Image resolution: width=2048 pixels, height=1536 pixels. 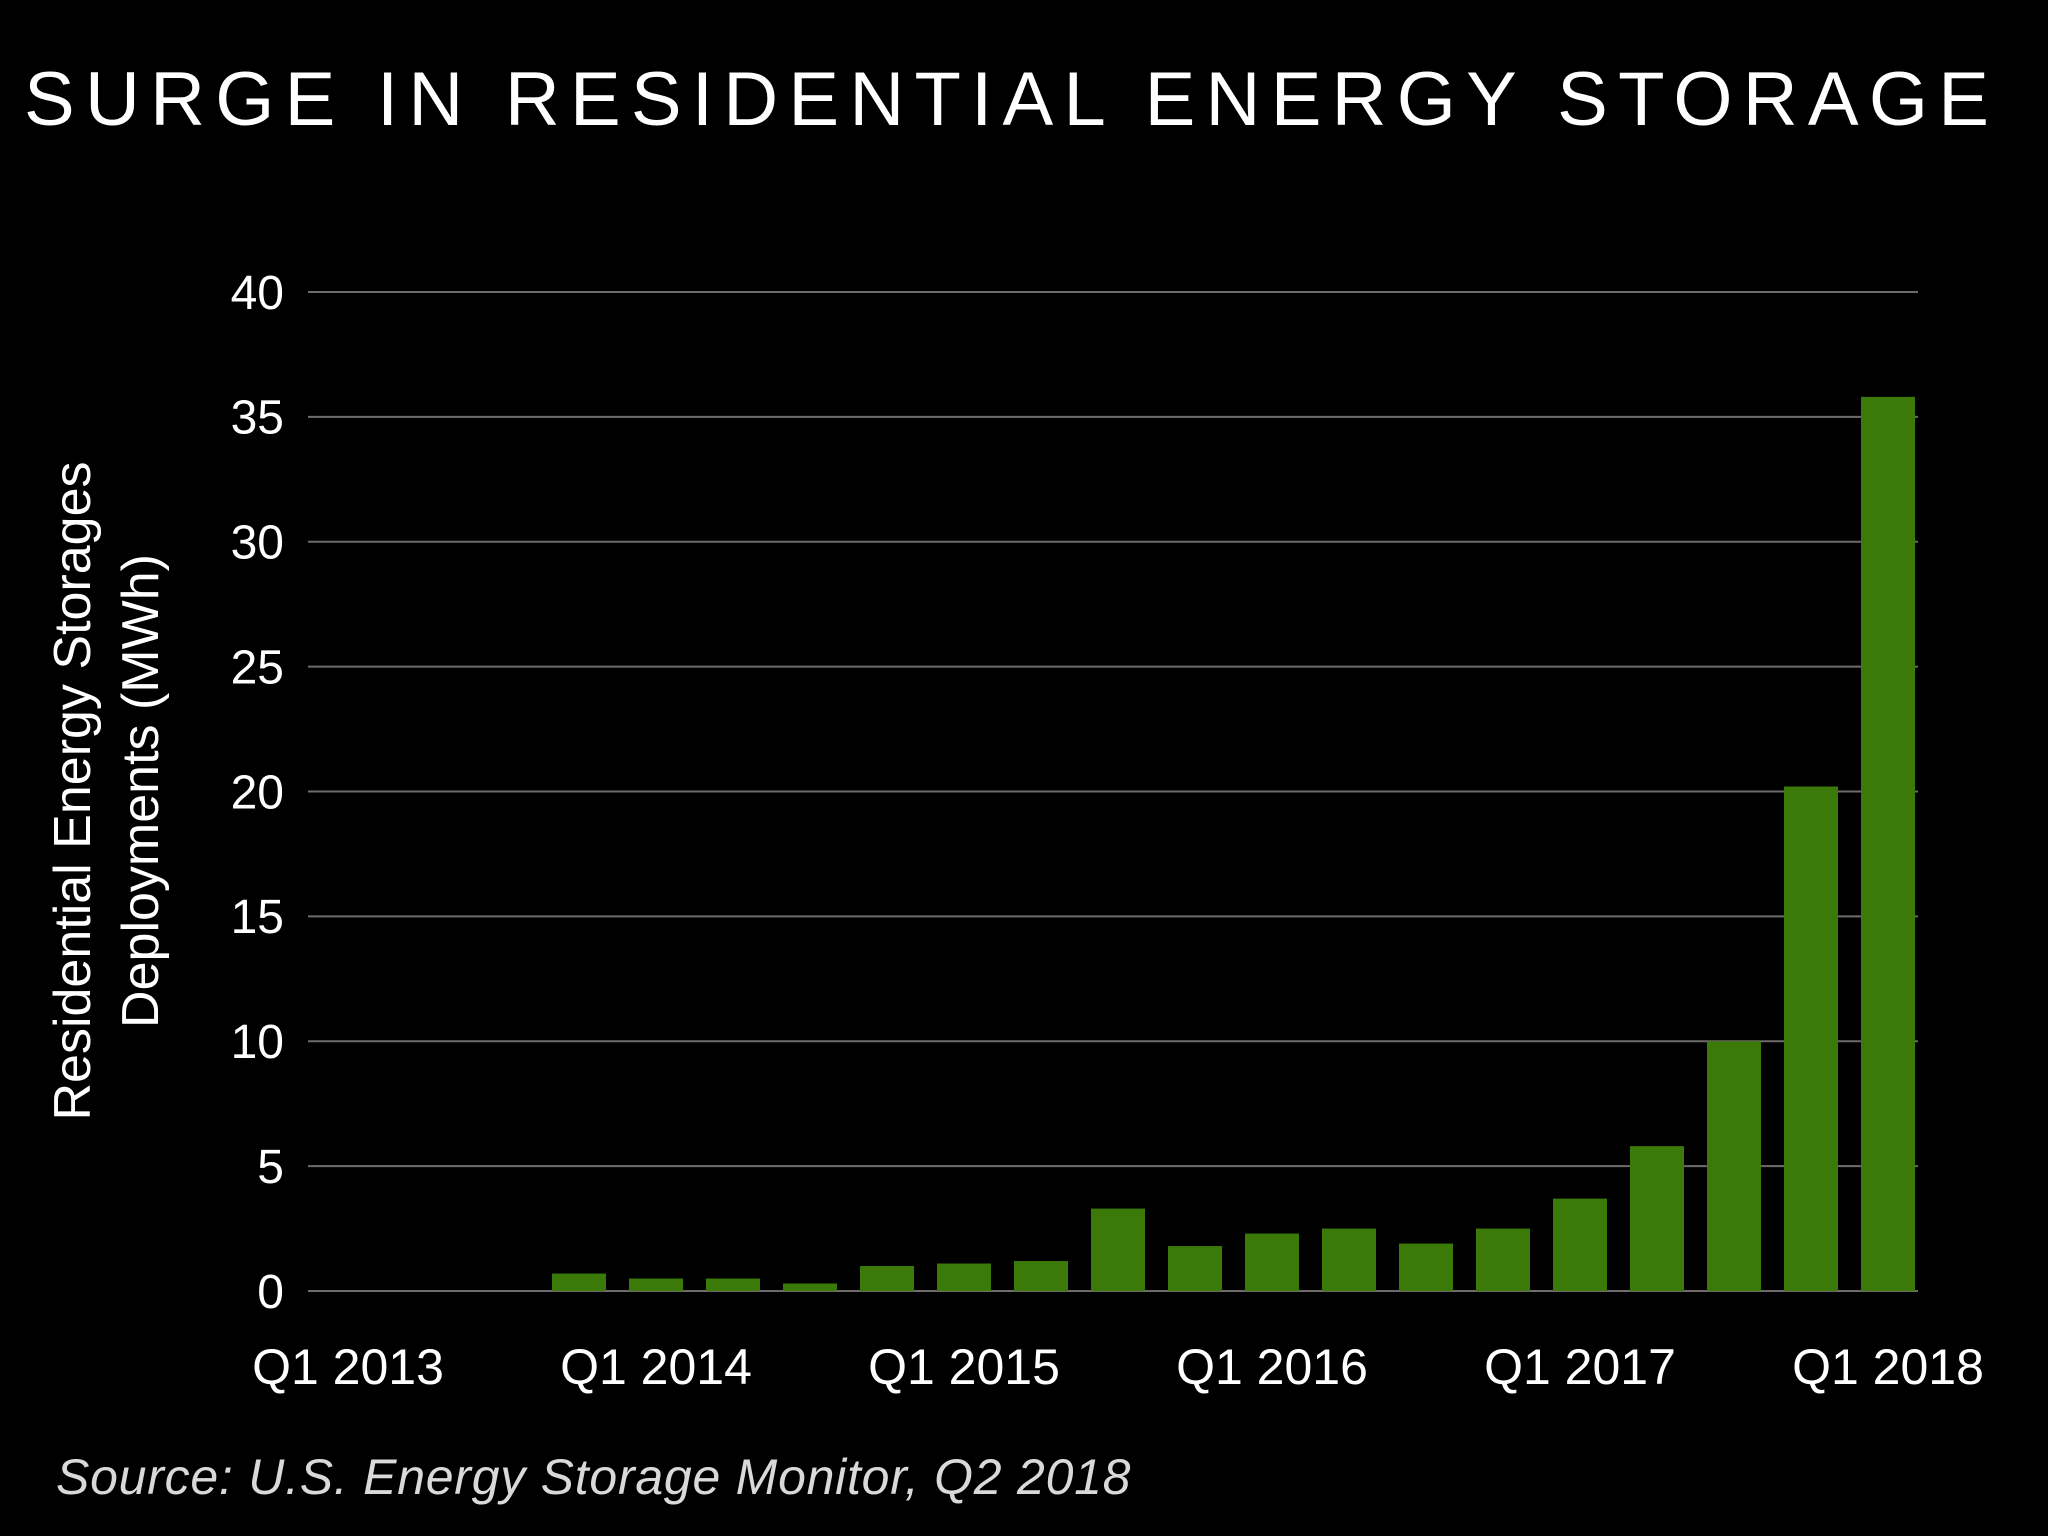 What do you see at coordinates (733, 1284) in the screenshot?
I see `bar-q2-2014` at bounding box center [733, 1284].